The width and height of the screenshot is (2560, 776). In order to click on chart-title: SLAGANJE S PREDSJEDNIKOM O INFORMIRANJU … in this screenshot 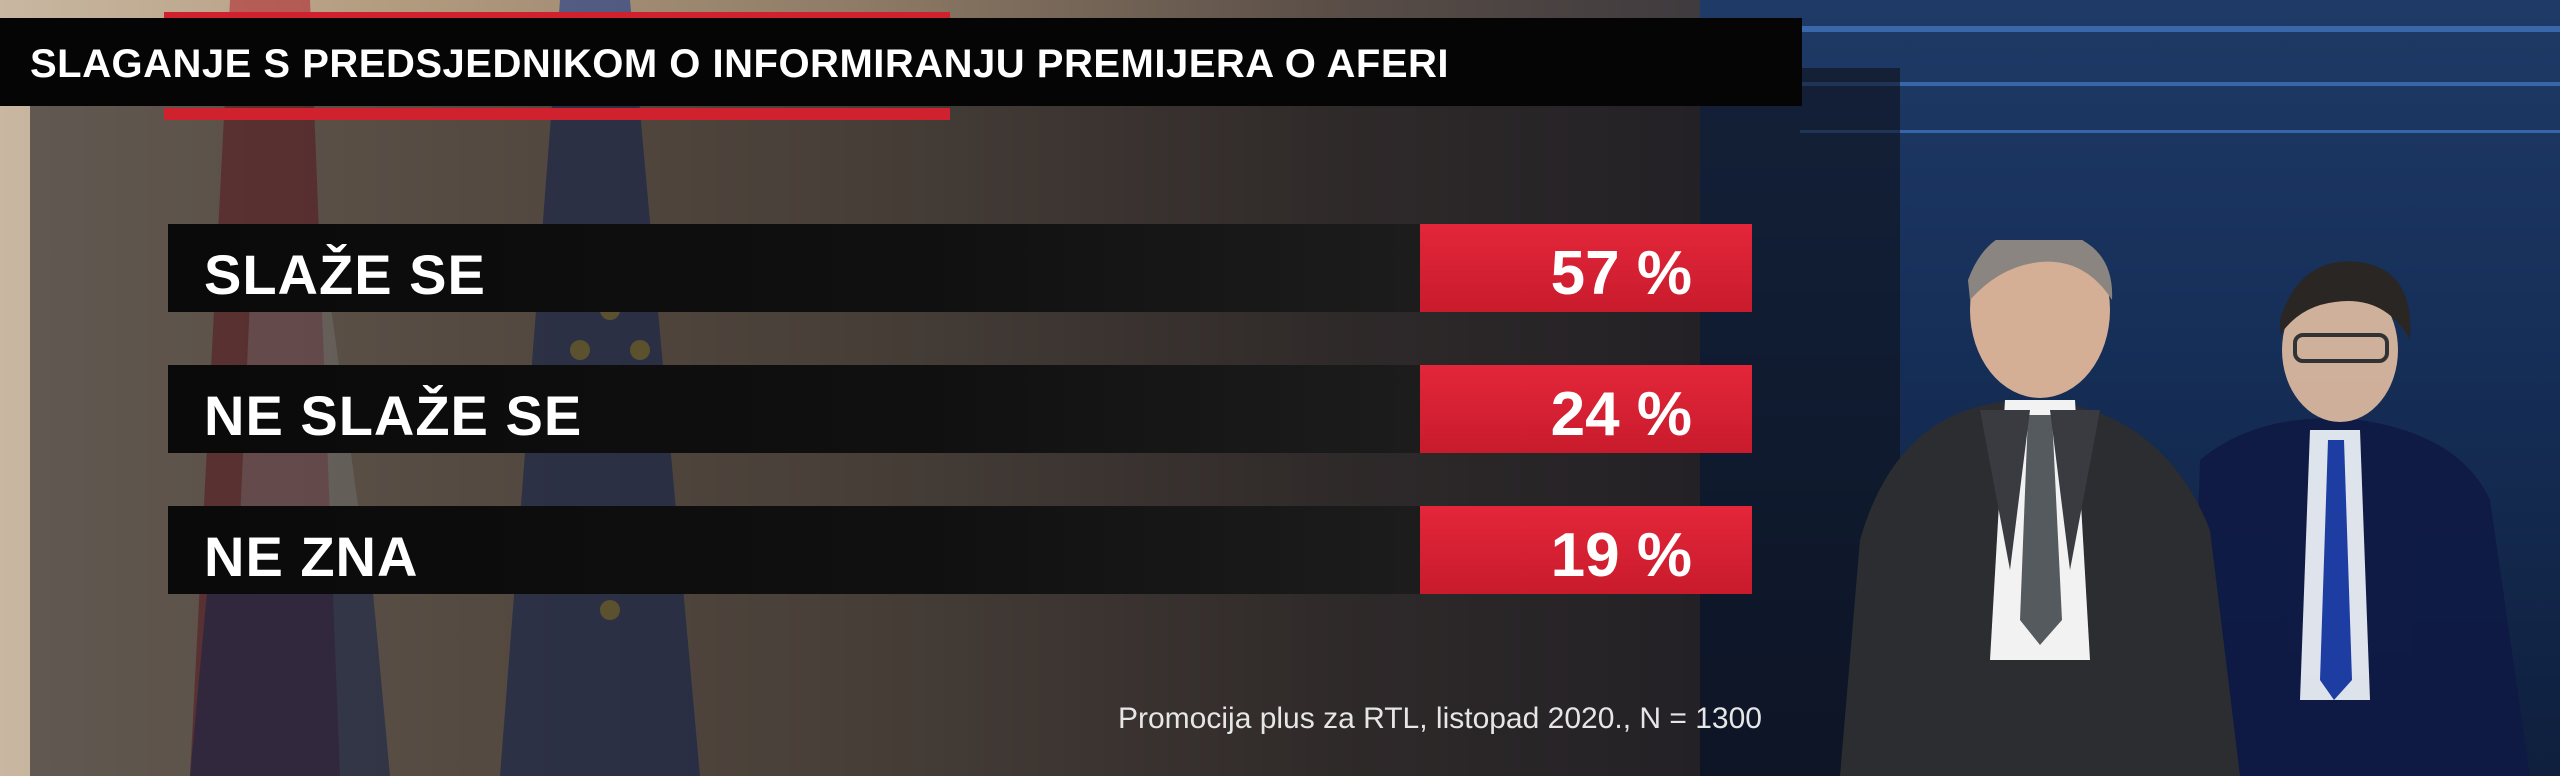, I will do `click(740, 64)`.